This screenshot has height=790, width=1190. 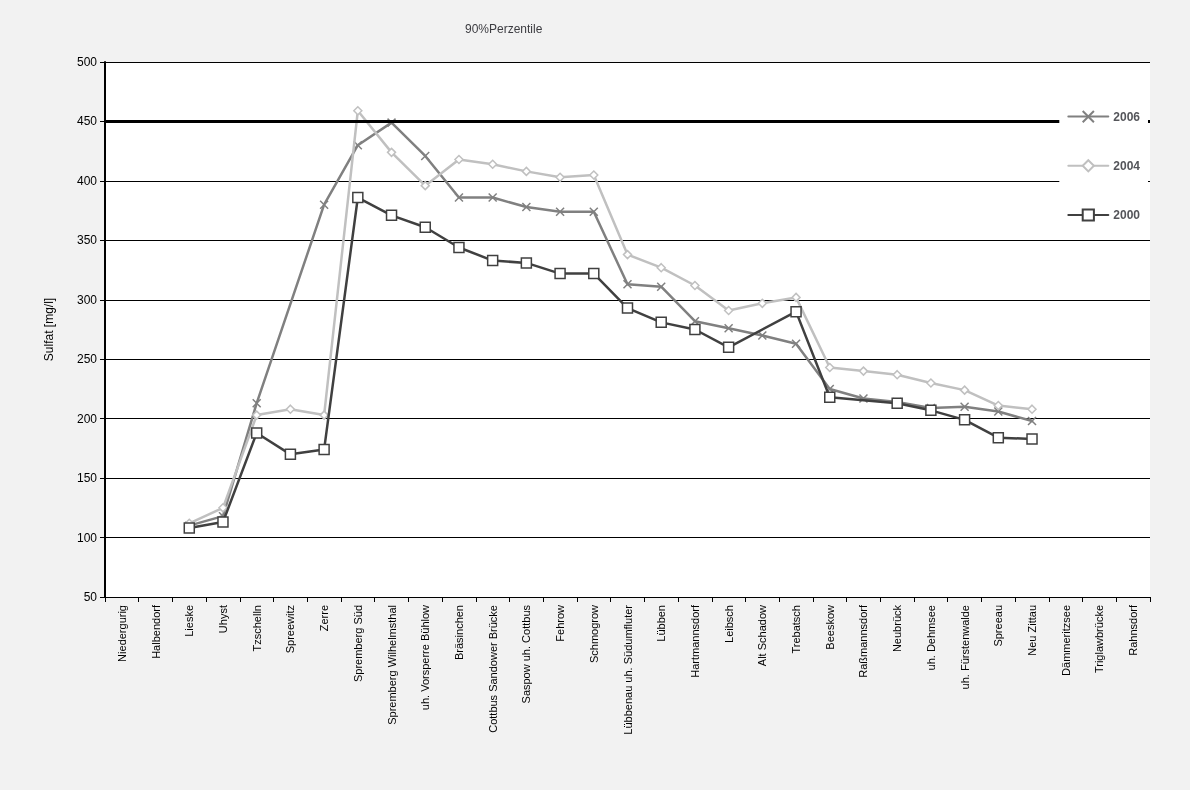 What do you see at coordinates (526, 654) in the screenshot?
I see `x-tick-label: Saspow uh. Cottbus` at bounding box center [526, 654].